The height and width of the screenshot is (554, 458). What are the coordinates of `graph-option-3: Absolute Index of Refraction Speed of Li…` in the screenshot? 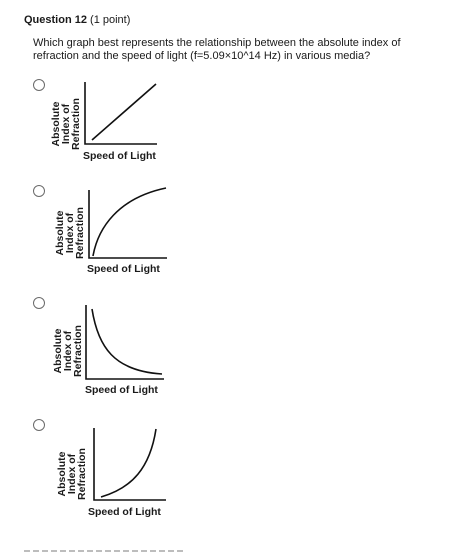 It's located at (116, 355).